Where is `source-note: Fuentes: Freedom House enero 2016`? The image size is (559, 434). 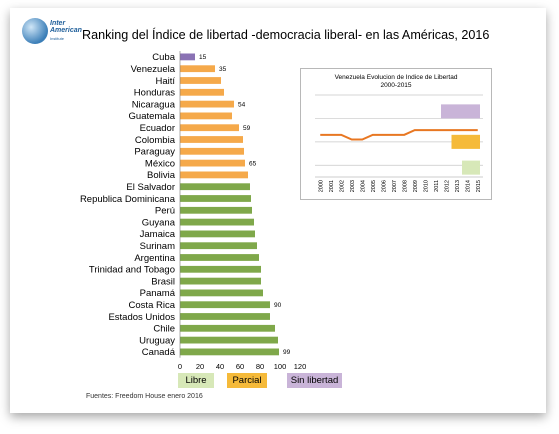 source-note: Fuentes: Freedom House enero 2016 is located at coordinates (144, 396).